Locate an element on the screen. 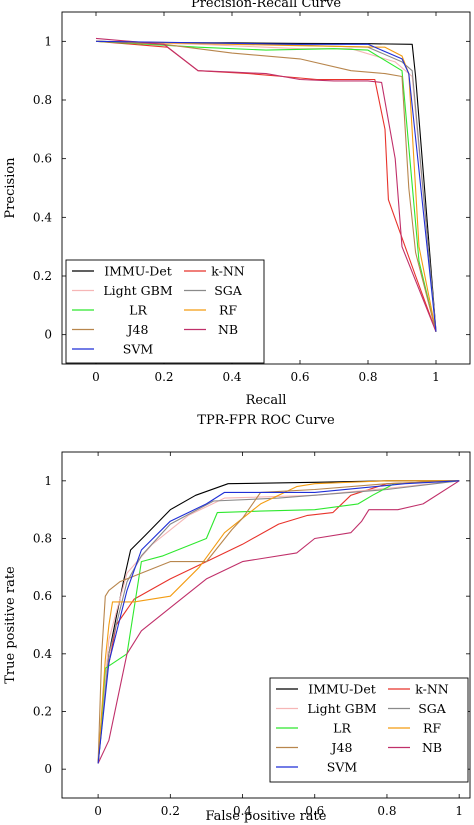 The height and width of the screenshot is (825, 474). chart-1-legend-label-immu-det: IMMU-Det is located at coordinates (342, 689).